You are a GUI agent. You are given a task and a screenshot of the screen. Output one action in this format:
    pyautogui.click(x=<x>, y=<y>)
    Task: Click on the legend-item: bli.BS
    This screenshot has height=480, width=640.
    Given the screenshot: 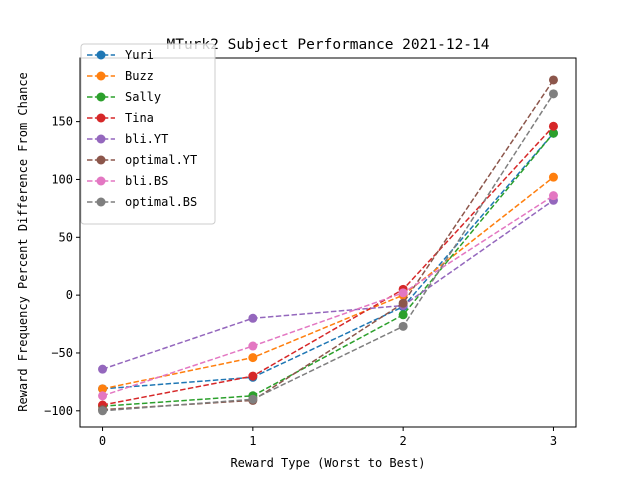 What is the action you would take?
    pyautogui.click(x=127, y=181)
    